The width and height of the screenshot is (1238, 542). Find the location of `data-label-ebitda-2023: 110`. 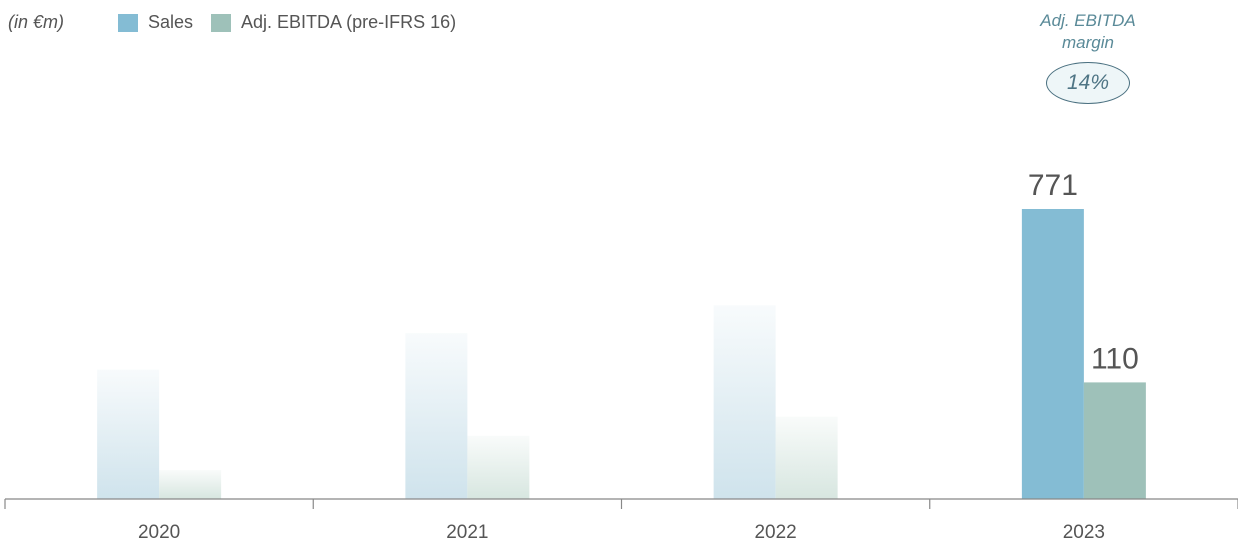

data-label-ebitda-2023: 110 is located at coordinates (1115, 358).